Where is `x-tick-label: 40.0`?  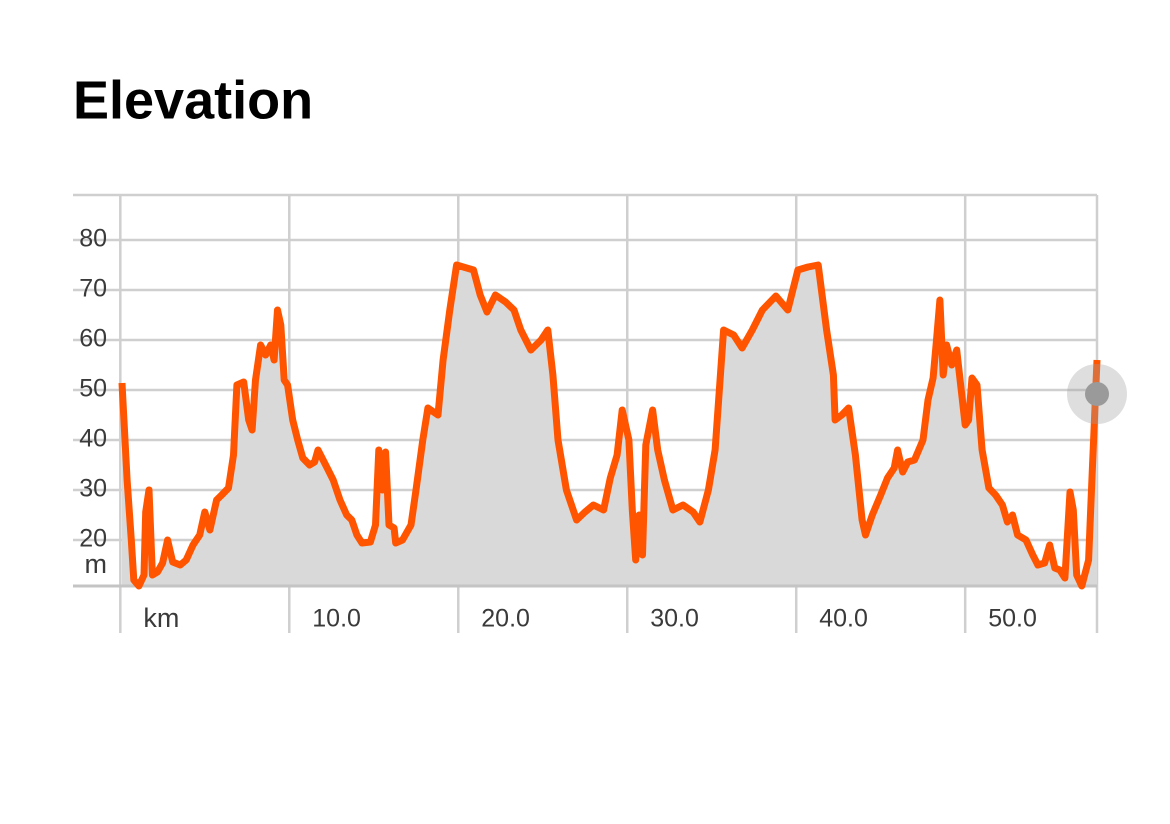
x-tick-label: 40.0 is located at coordinates (843, 619).